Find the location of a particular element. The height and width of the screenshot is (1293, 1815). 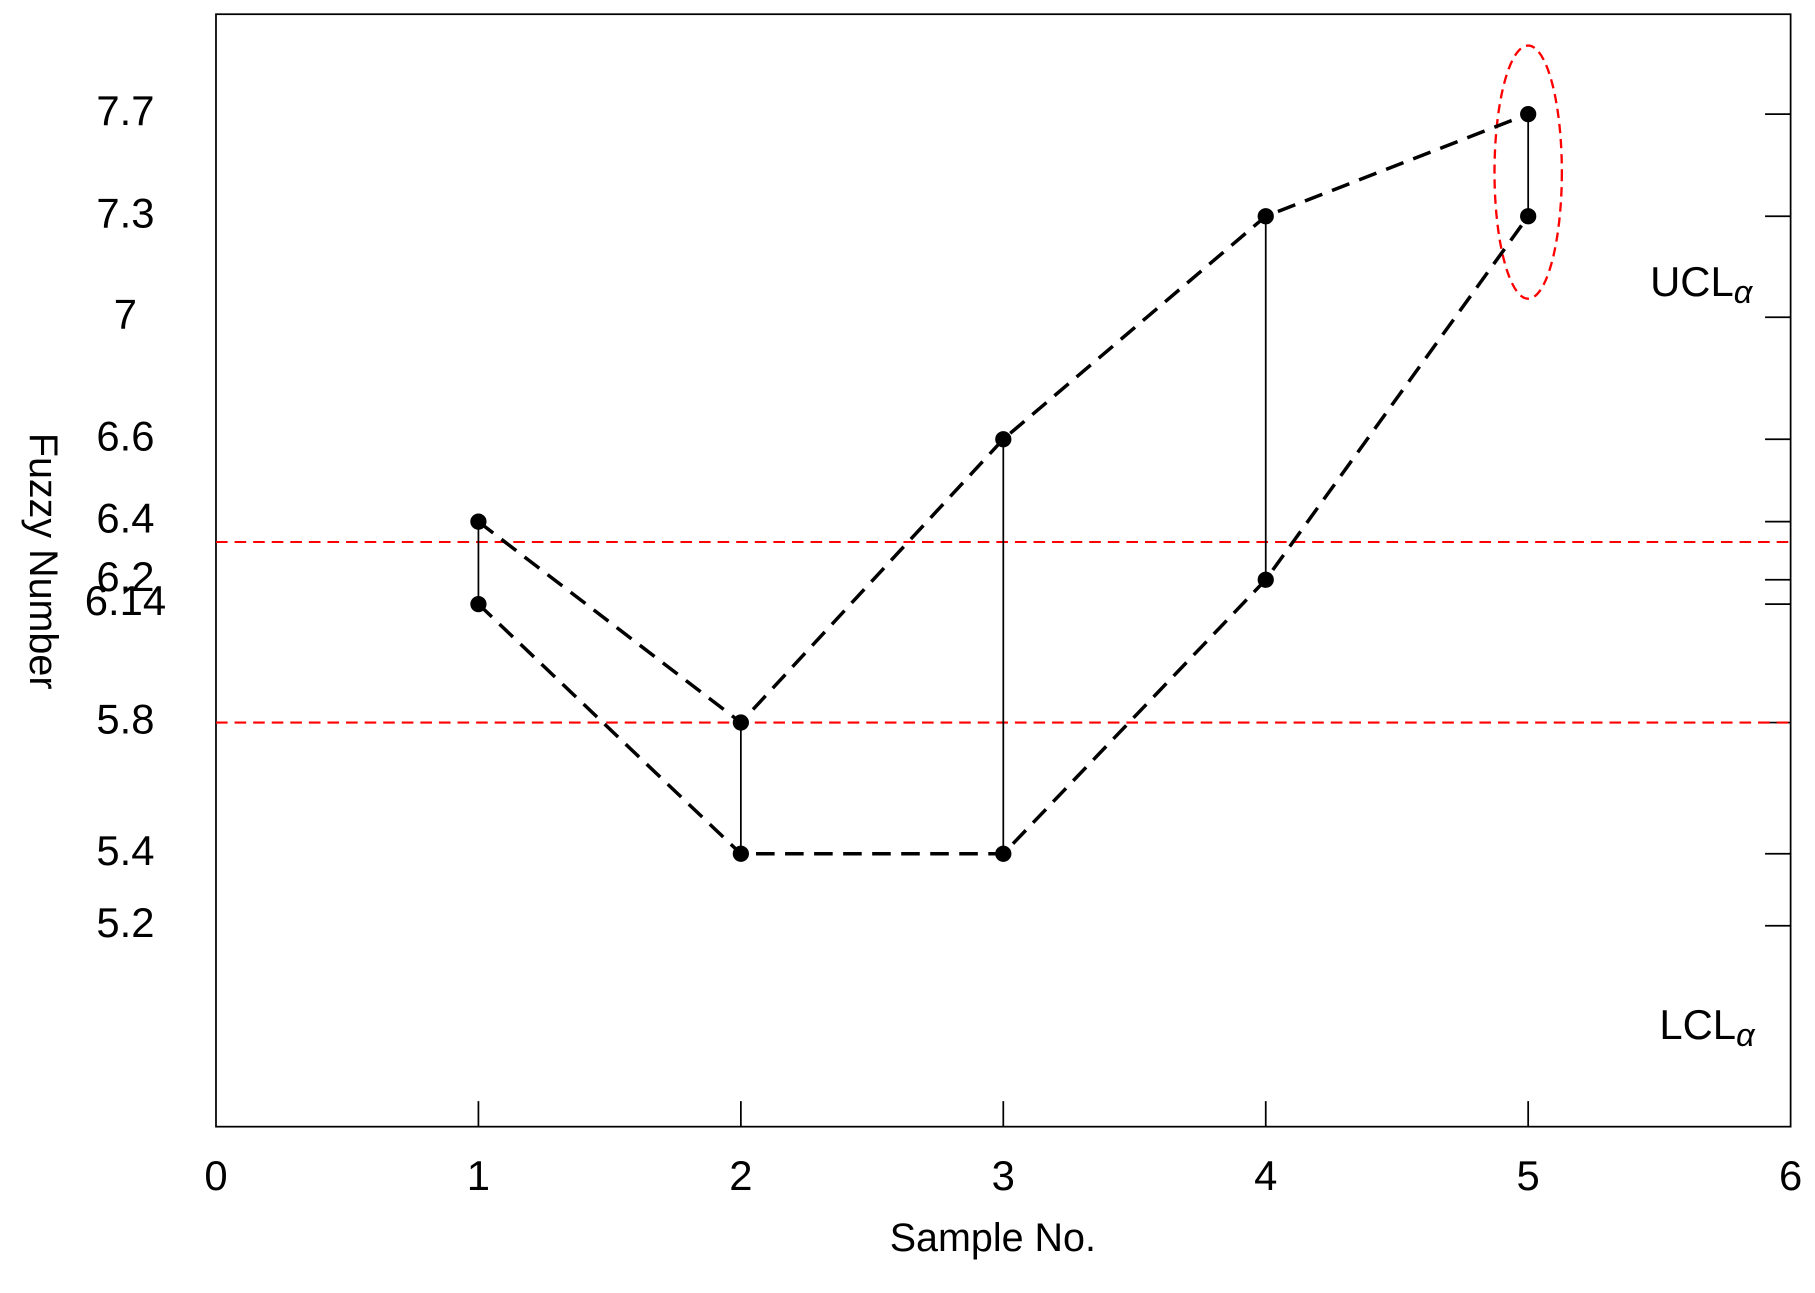

x-tick-label: 3 is located at coordinates (1003, 1175).